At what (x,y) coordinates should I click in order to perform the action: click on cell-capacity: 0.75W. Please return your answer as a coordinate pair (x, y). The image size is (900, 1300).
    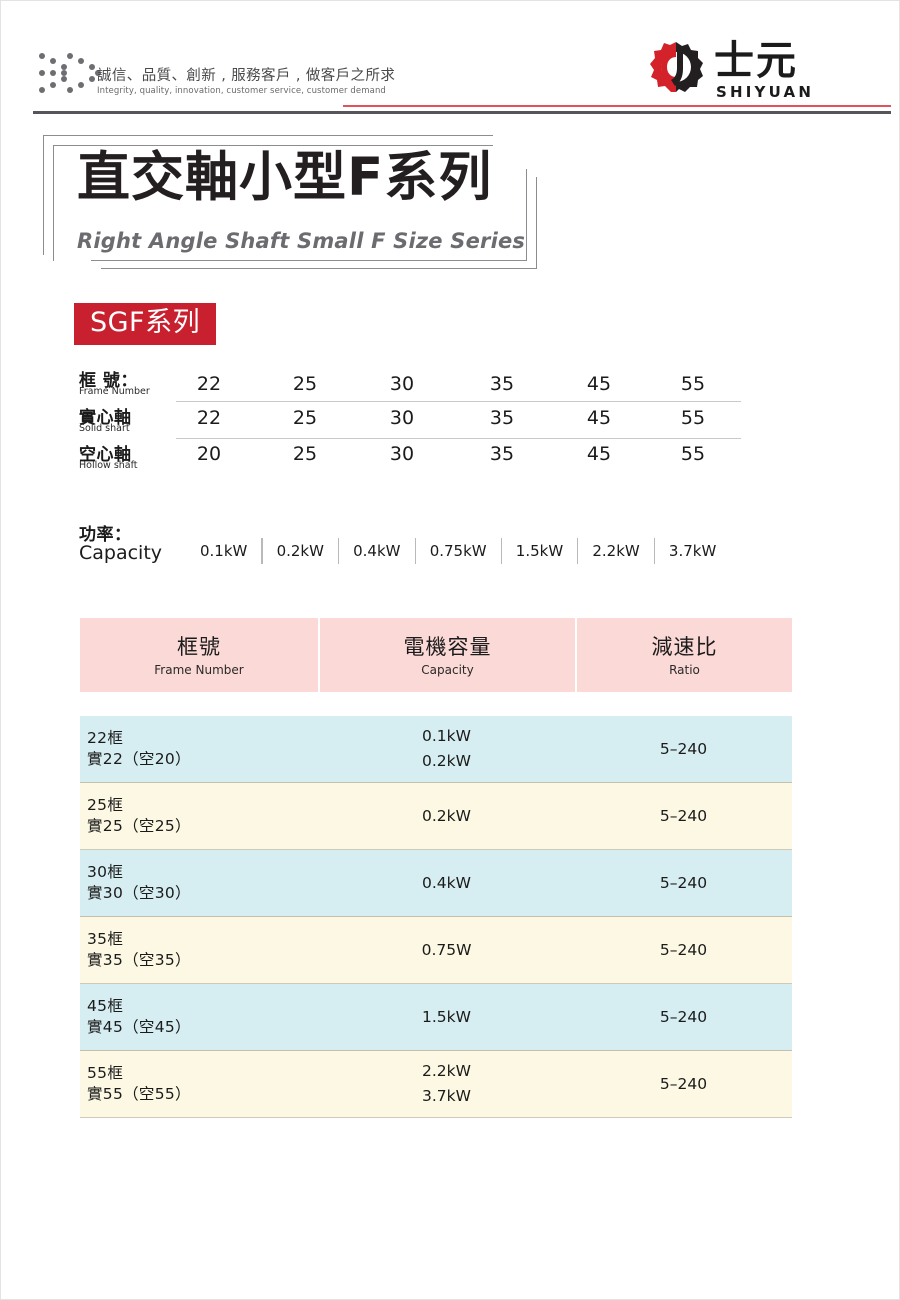
    Looking at the image, I should click on (446, 950).